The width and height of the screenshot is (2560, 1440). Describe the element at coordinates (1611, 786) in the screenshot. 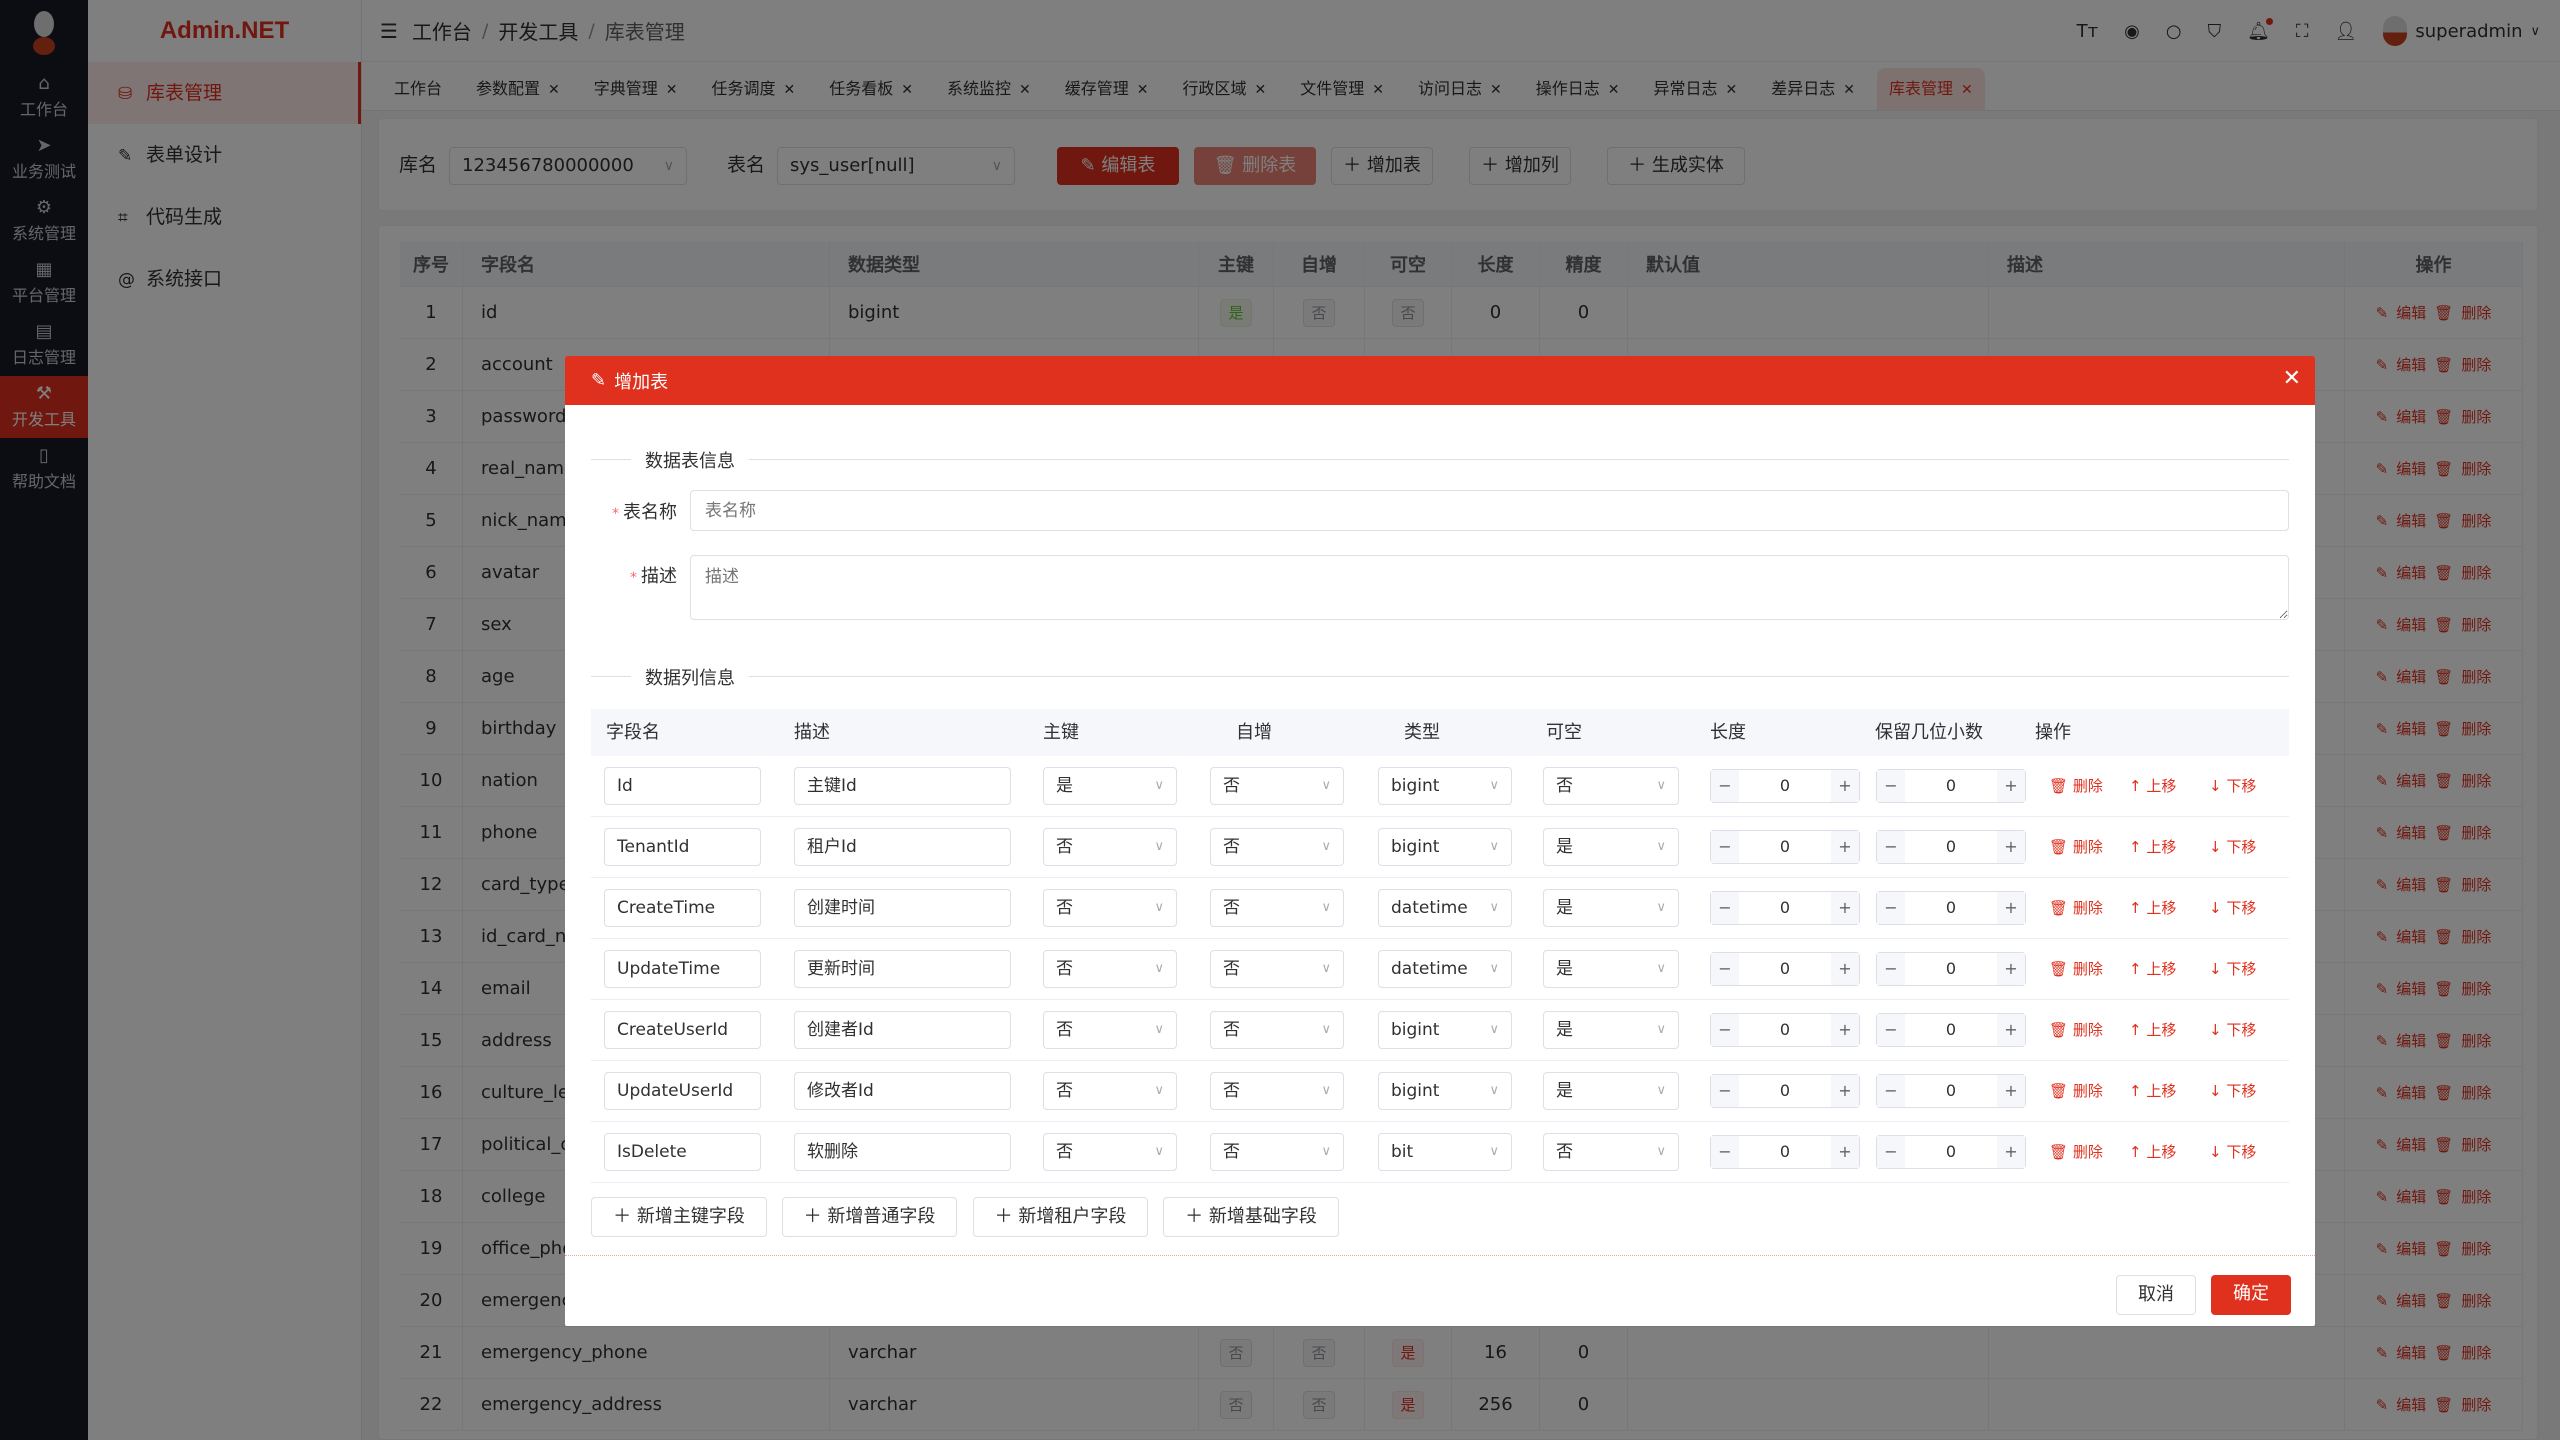

I see `nullable-select: 否 ∨` at that location.